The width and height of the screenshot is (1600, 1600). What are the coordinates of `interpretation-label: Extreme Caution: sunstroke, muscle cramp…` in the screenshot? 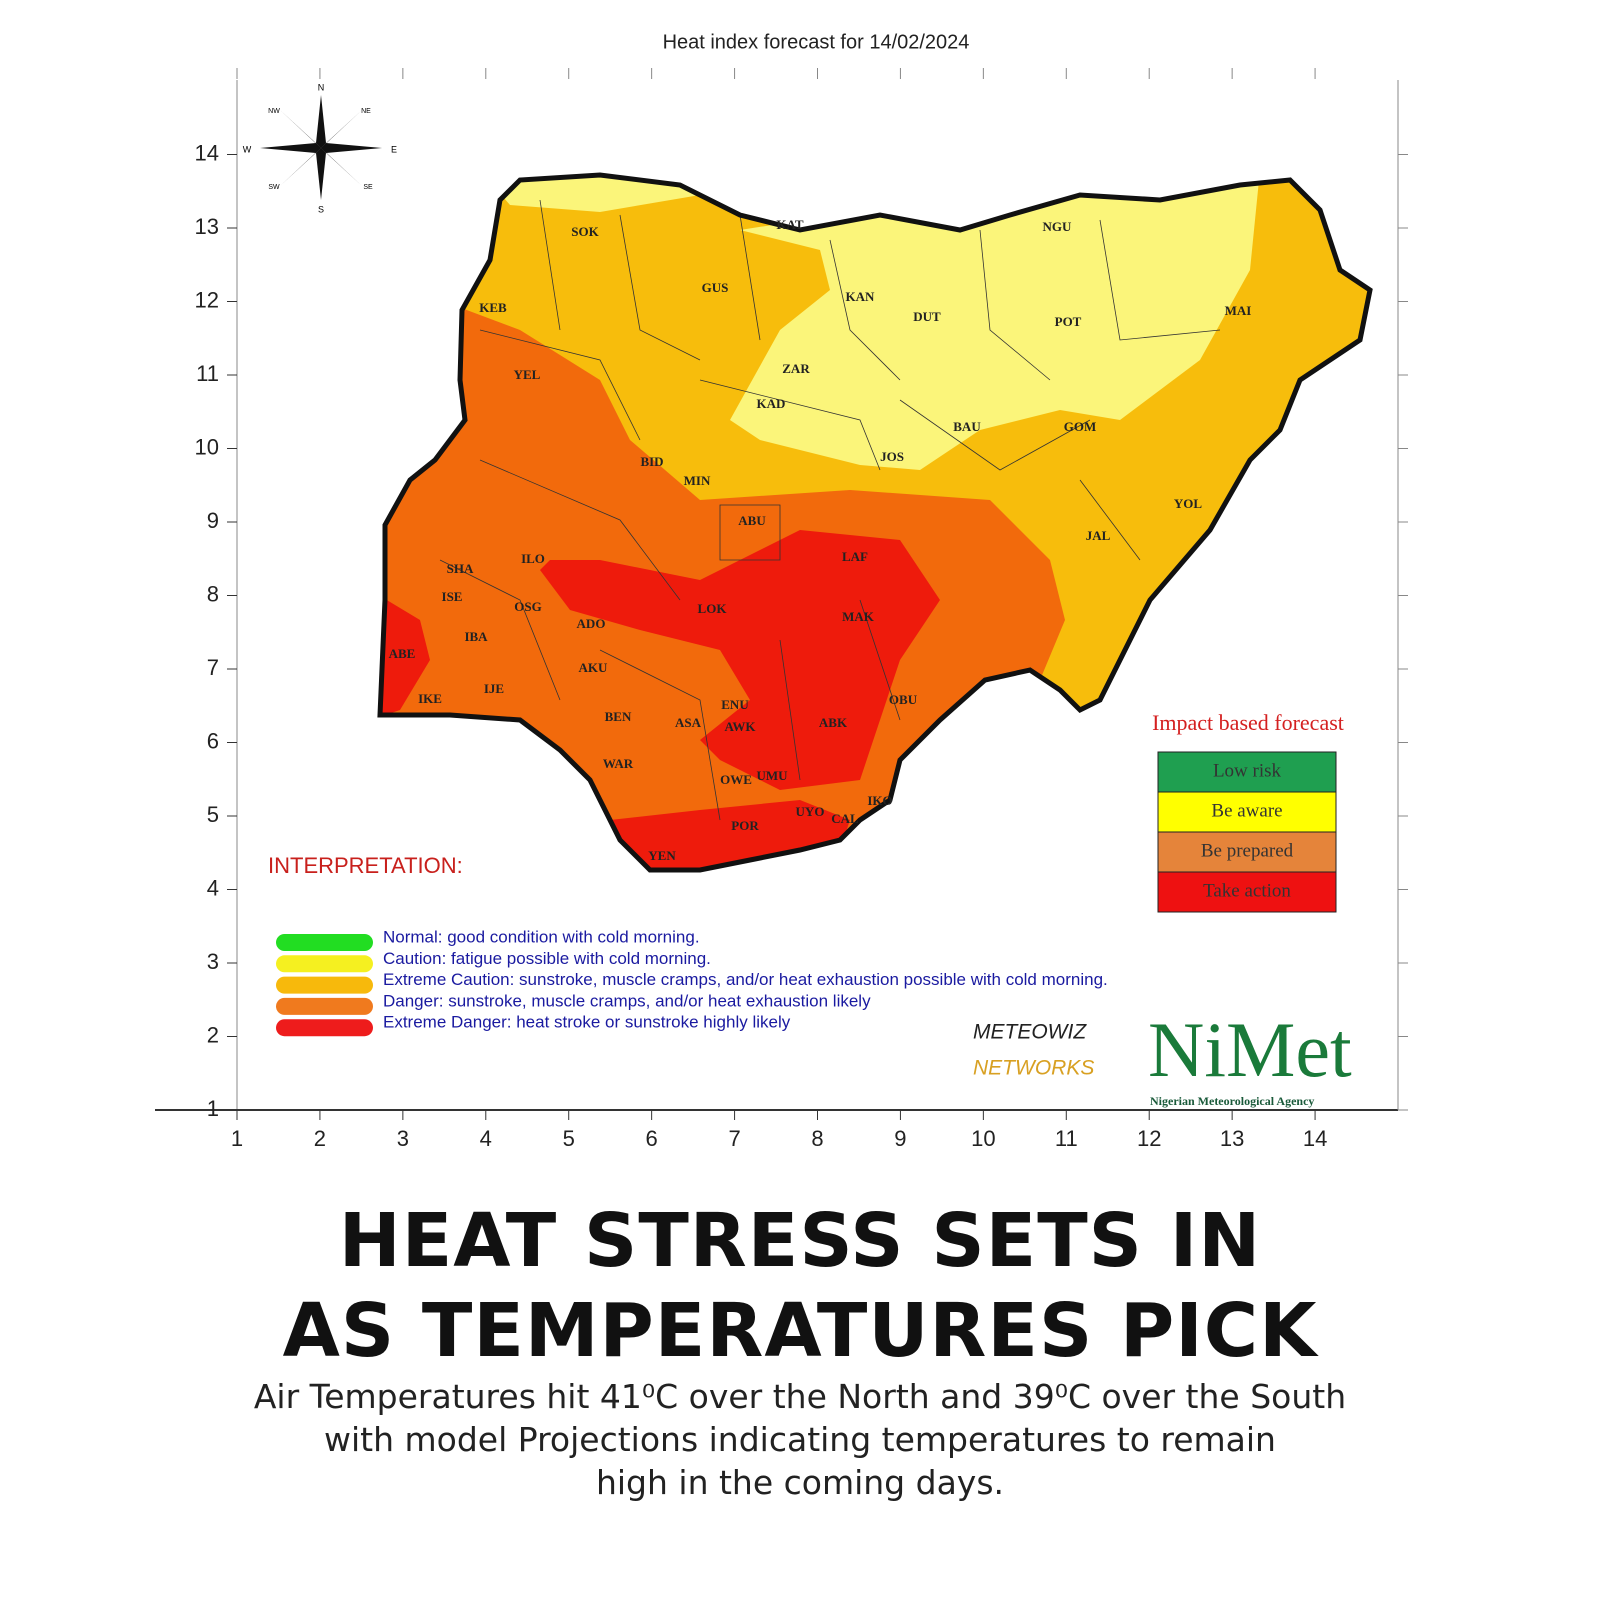 It's located at (745, 979).